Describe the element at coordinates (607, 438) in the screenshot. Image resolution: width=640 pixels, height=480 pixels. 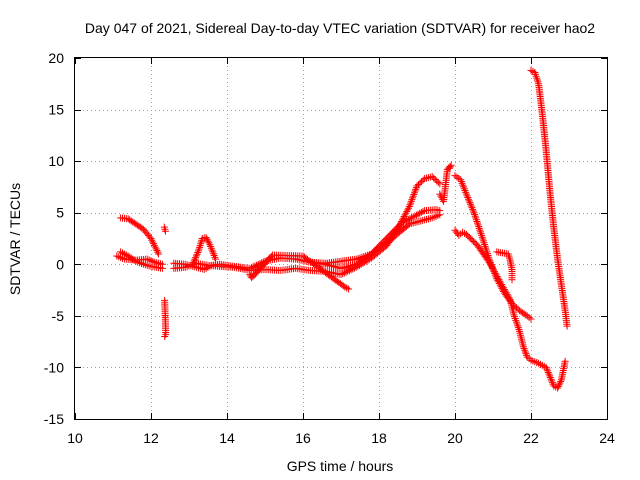
I see `x-tick-label: 24` at that location.